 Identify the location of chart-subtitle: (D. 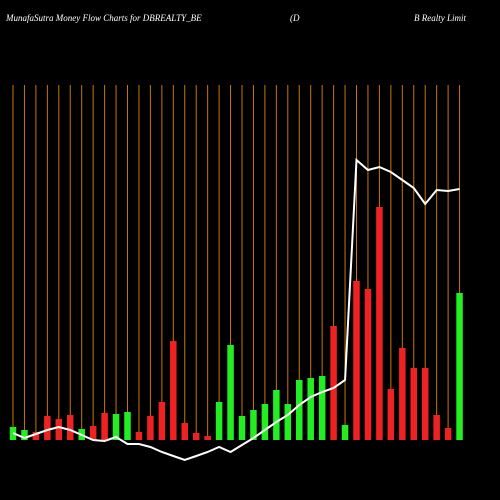
(295, 18).